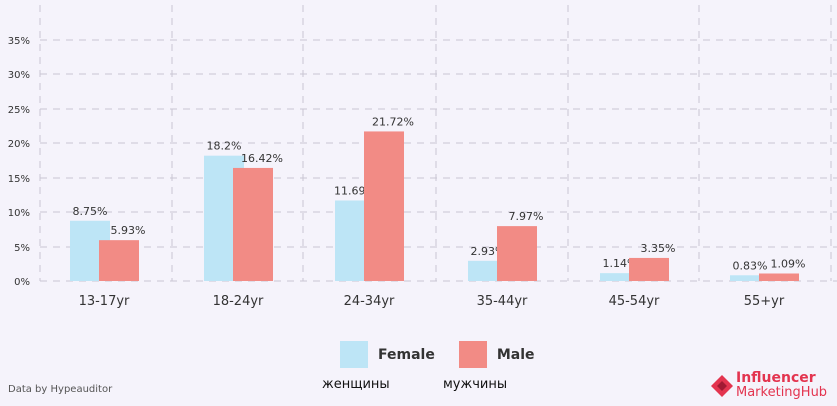  Describe the element at coordinates (22, 282) in the screenshot. I see `y-tick-label: 0%` at that location.